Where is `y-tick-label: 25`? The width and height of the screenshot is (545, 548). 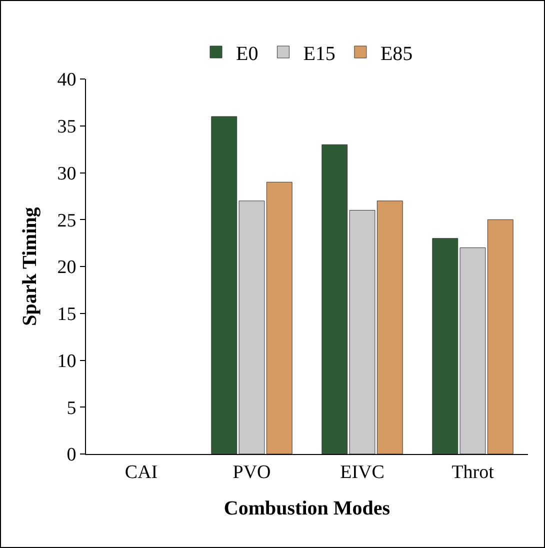 y-tick-label: 25 is located at coordinates (66, 221).